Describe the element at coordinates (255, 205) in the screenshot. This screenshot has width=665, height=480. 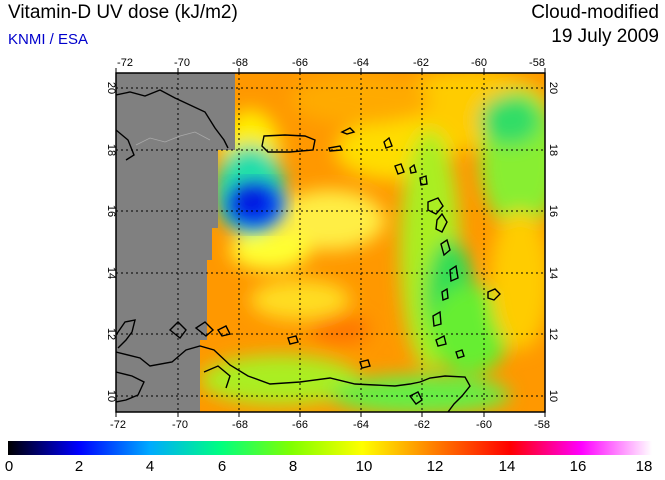
I see `low-dose-patch` at that location.